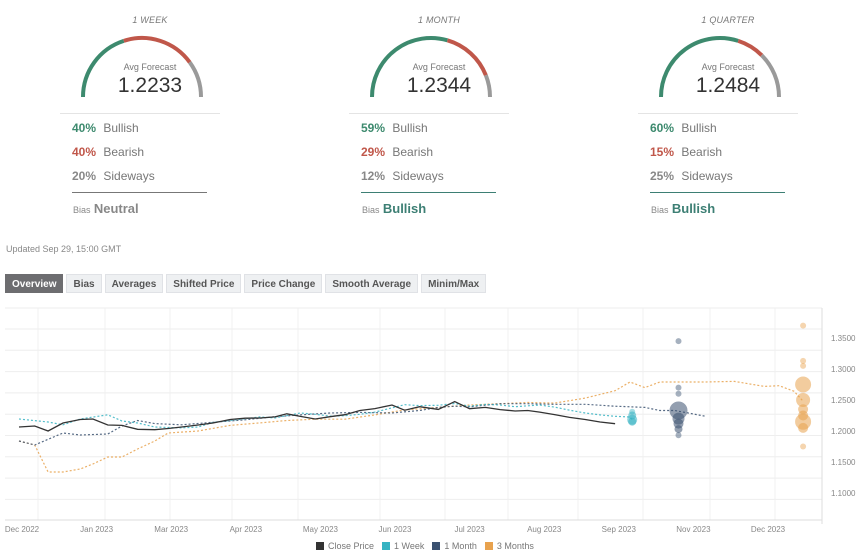 This screenshot has width=867, height=559. What do you see at coordinates (84, 283) in the screenshot?
I see `tab-bias: Bias` at bounding box center [84, 283].